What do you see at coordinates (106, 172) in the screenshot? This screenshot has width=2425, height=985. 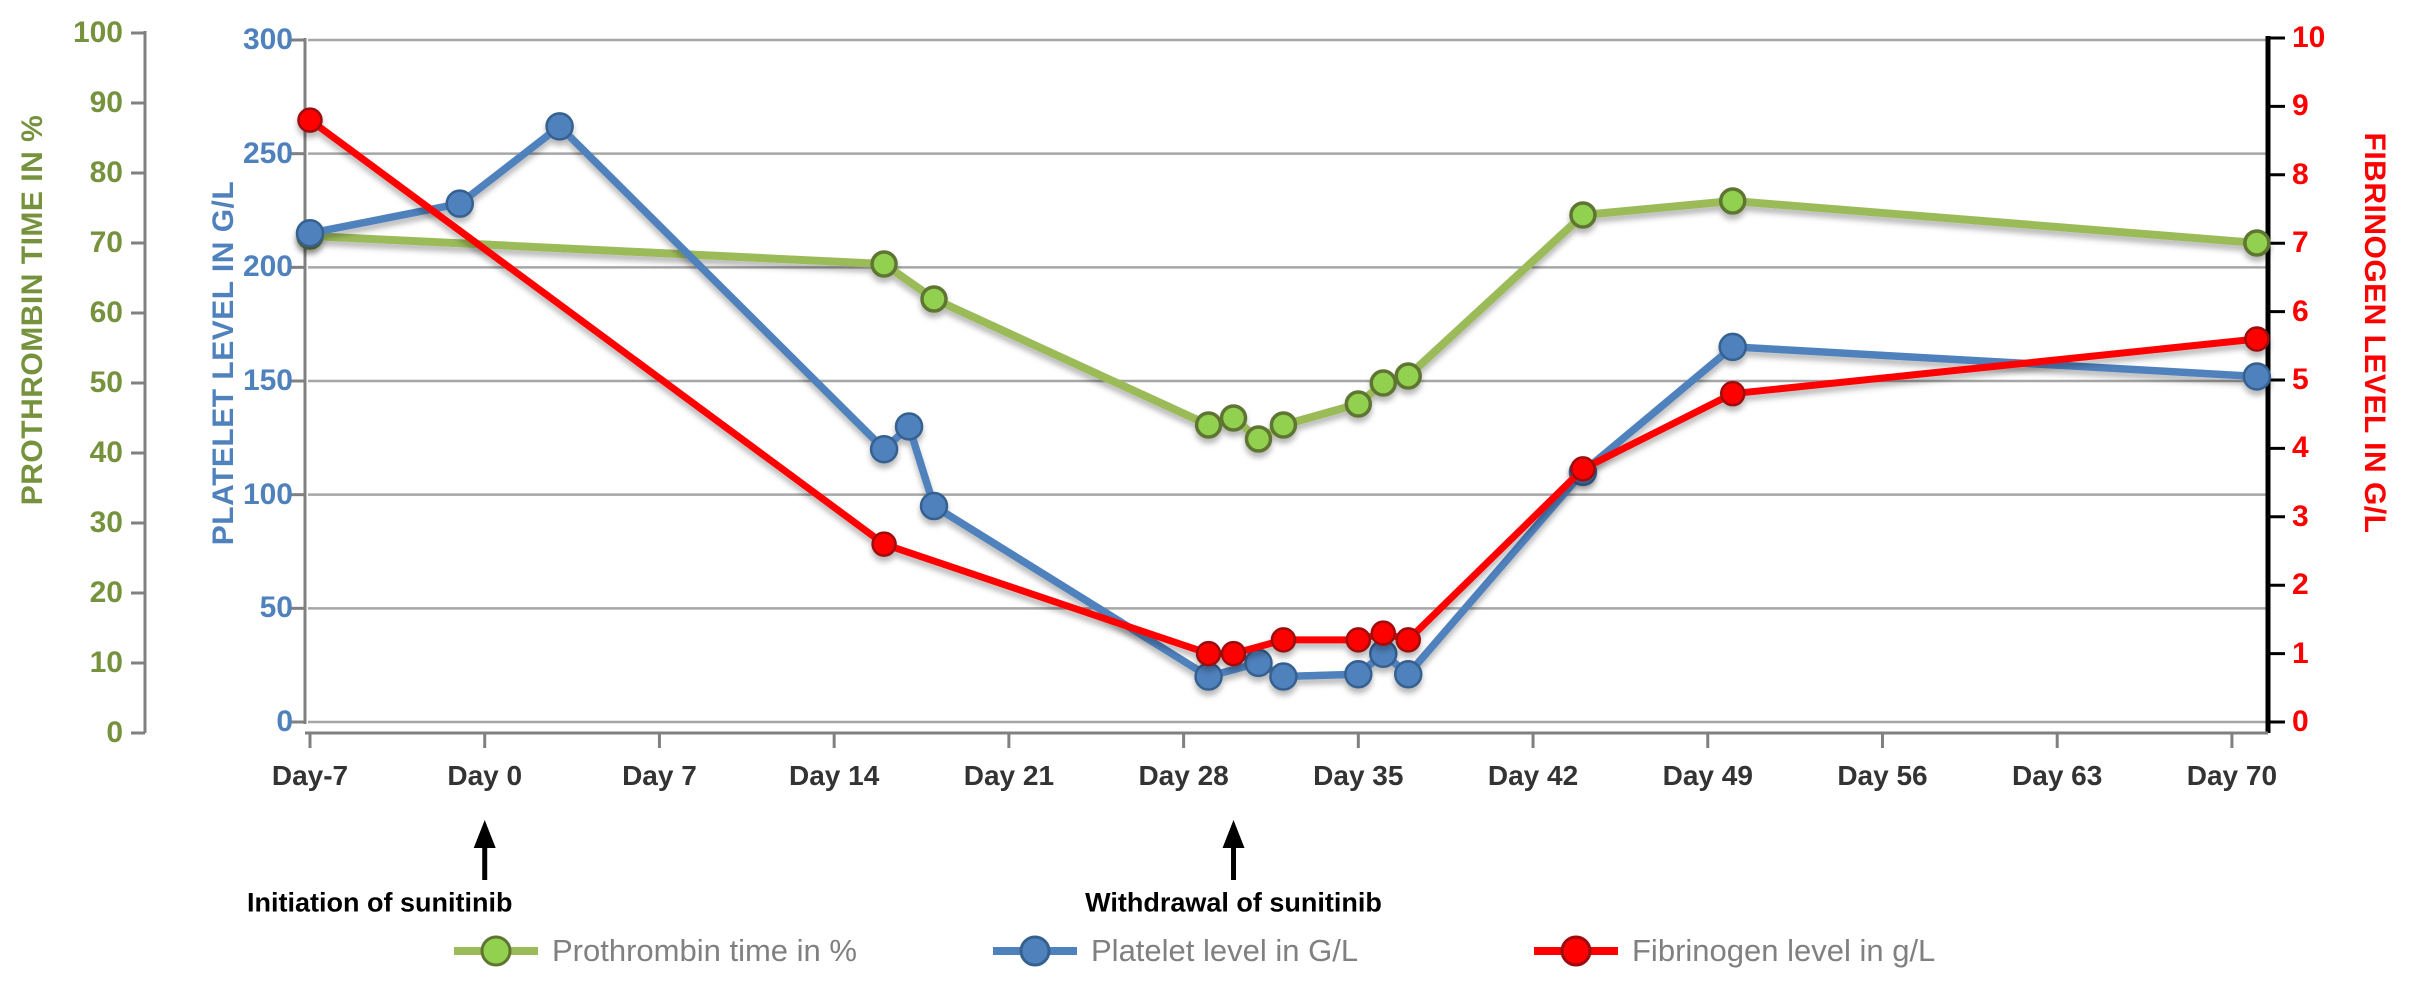 I see `prothrombin-tick-label: 80` at bounding box center [106, 172].